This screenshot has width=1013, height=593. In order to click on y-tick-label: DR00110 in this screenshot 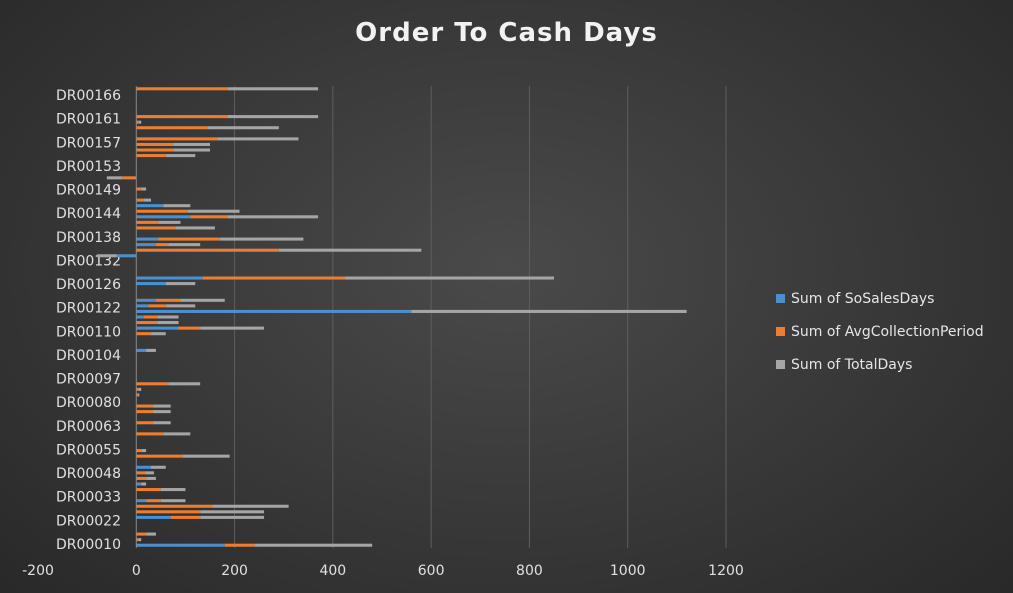, I will do `click(88, 332)`.